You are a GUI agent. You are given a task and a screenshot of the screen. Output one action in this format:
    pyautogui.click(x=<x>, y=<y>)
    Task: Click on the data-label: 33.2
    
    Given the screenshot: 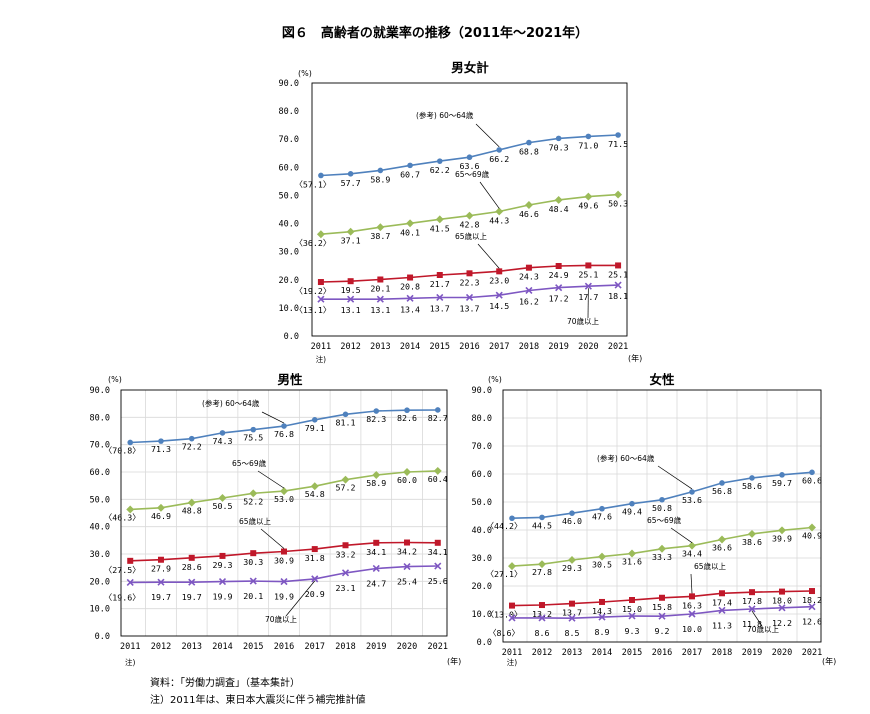 What is the action you would take?
    pyautogui.click(x=346, y=554)
    